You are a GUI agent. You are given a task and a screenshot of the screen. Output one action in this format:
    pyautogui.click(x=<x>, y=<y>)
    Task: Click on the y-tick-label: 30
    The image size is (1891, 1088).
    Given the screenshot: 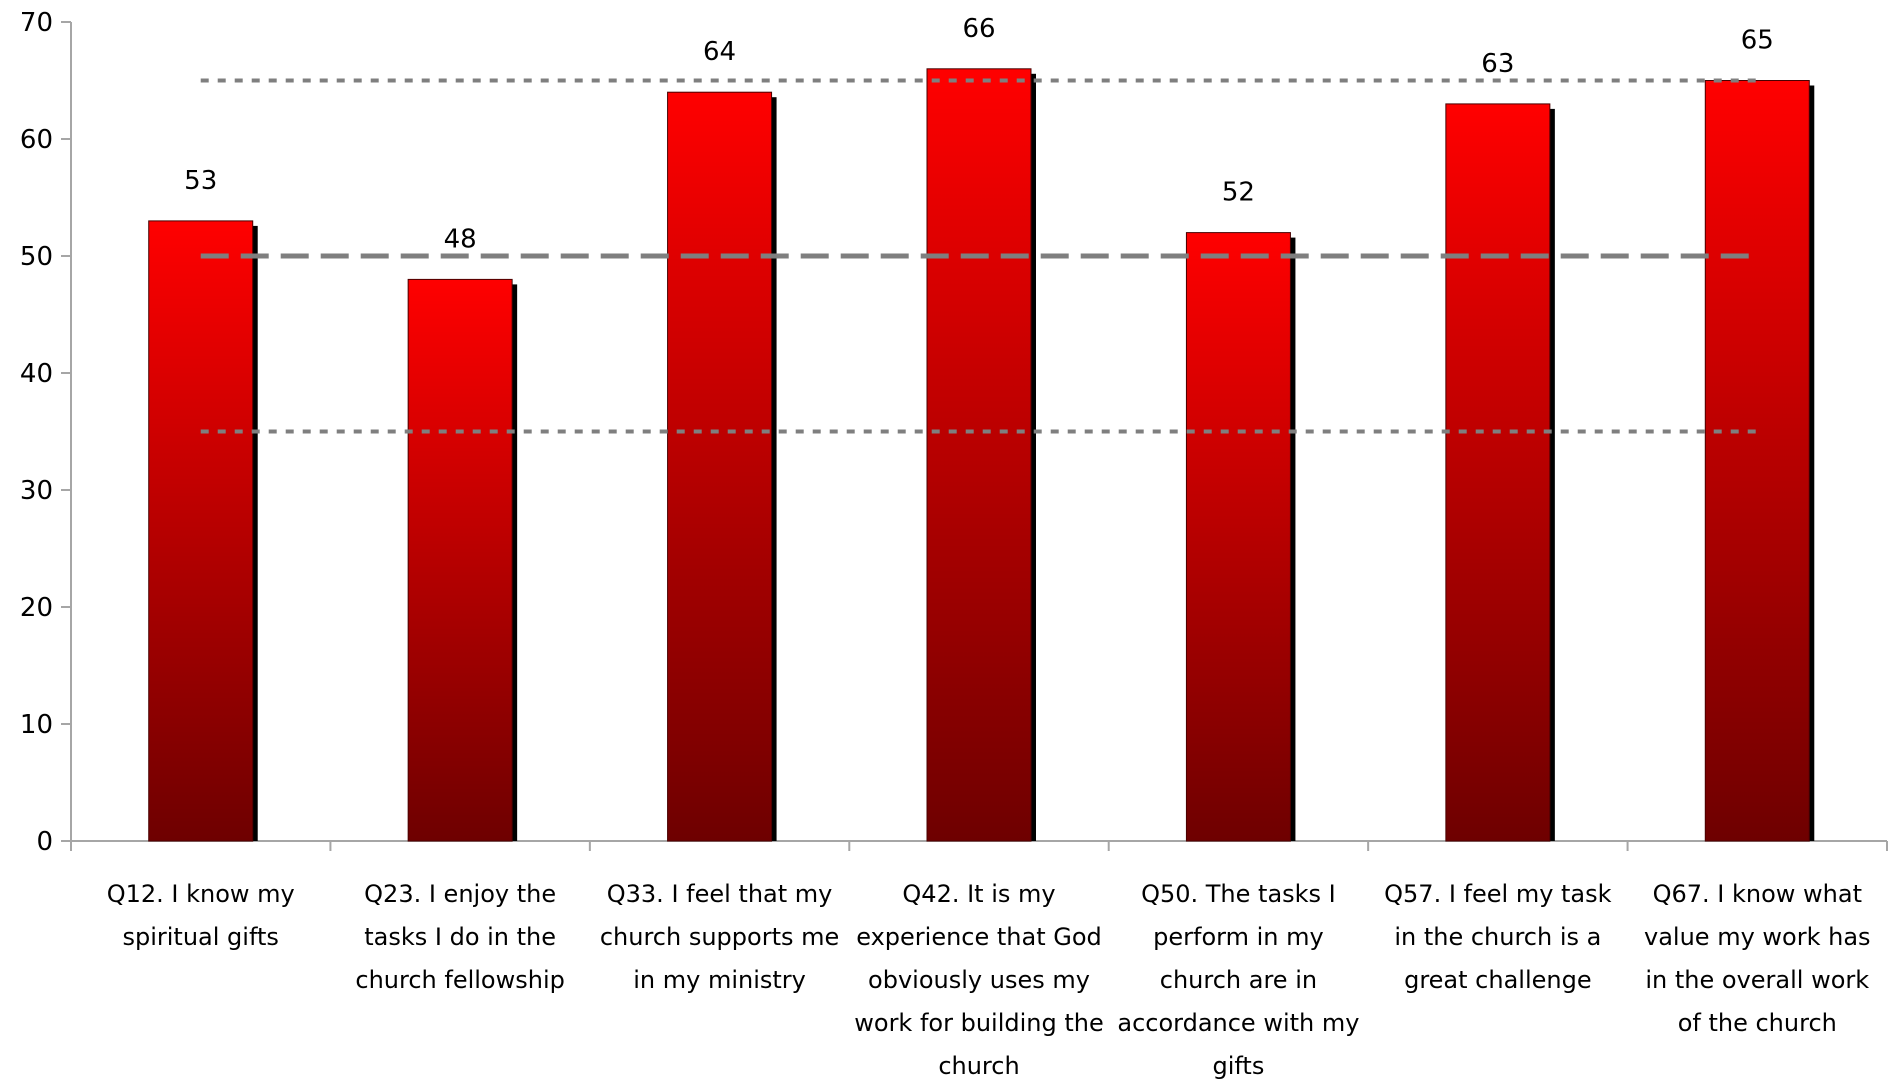 What is the action you would take?
    pyautogui.click(x=36, y=491)
    